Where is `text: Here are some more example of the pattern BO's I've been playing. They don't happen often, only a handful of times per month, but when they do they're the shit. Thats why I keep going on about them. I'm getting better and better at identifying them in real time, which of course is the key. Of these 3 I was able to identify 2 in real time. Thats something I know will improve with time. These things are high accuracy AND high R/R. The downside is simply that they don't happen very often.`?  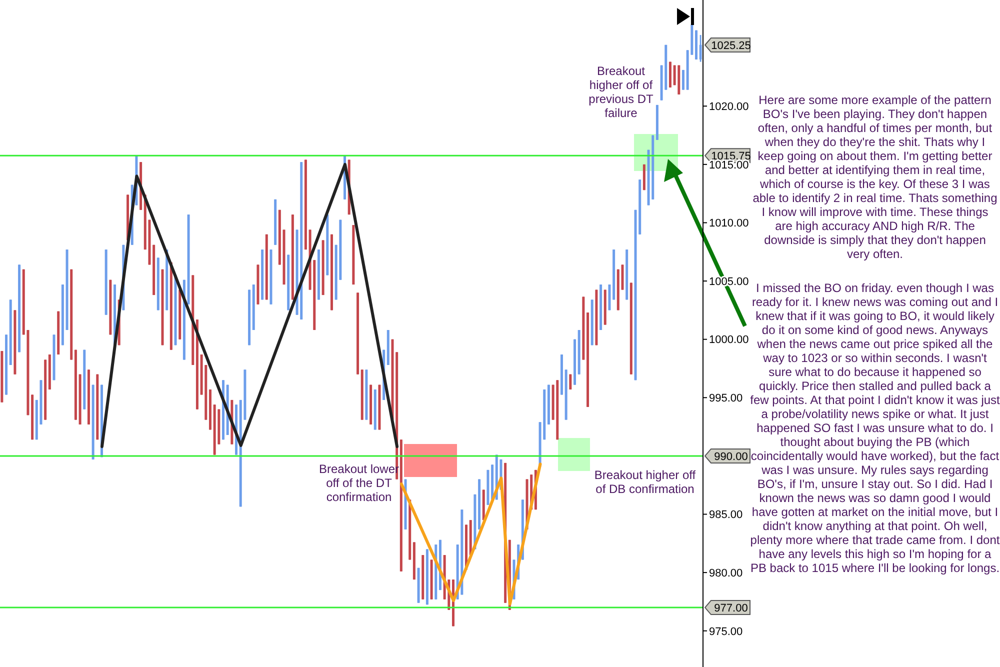 text: Here are some more example of the pattern BO's I've been playing. They don't happen often, only a handful of times per month, but when they do they're the shit. Thats why I keep going on about them. I'm getting better and better at identifying them in real time, which of course is the key. Of these 3 I was able to identify 2 in real time. Thats something I know will improve with time. These things are high accuracy AND high R/R. The downside is simply that they don't happen very often. is located at coordinates (875, 177).